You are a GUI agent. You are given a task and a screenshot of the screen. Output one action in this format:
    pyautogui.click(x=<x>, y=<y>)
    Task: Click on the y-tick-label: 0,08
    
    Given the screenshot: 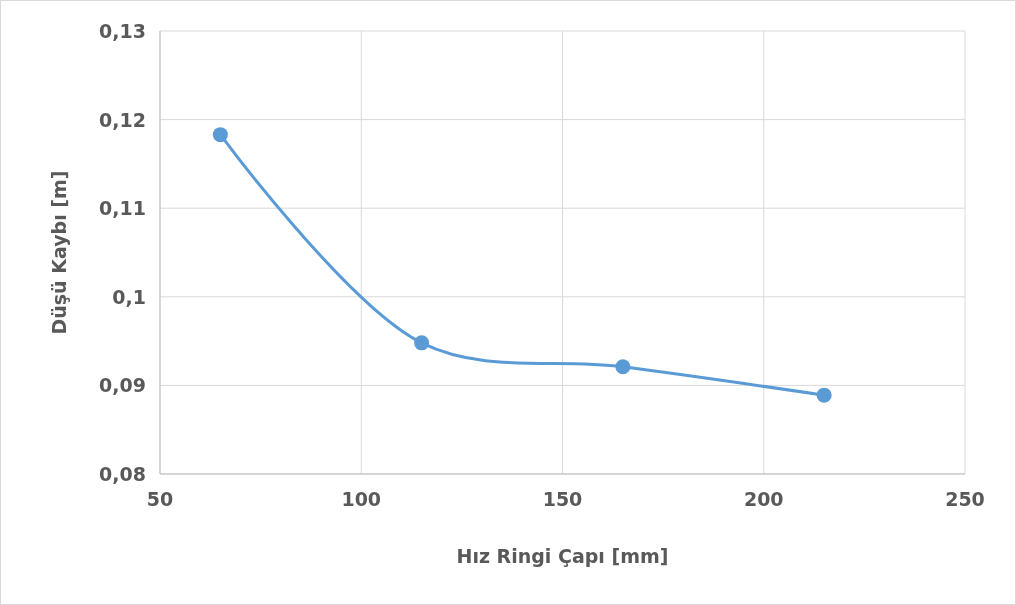 What is the action you would take?
    pyautogui.click(x=122, y=474)
    